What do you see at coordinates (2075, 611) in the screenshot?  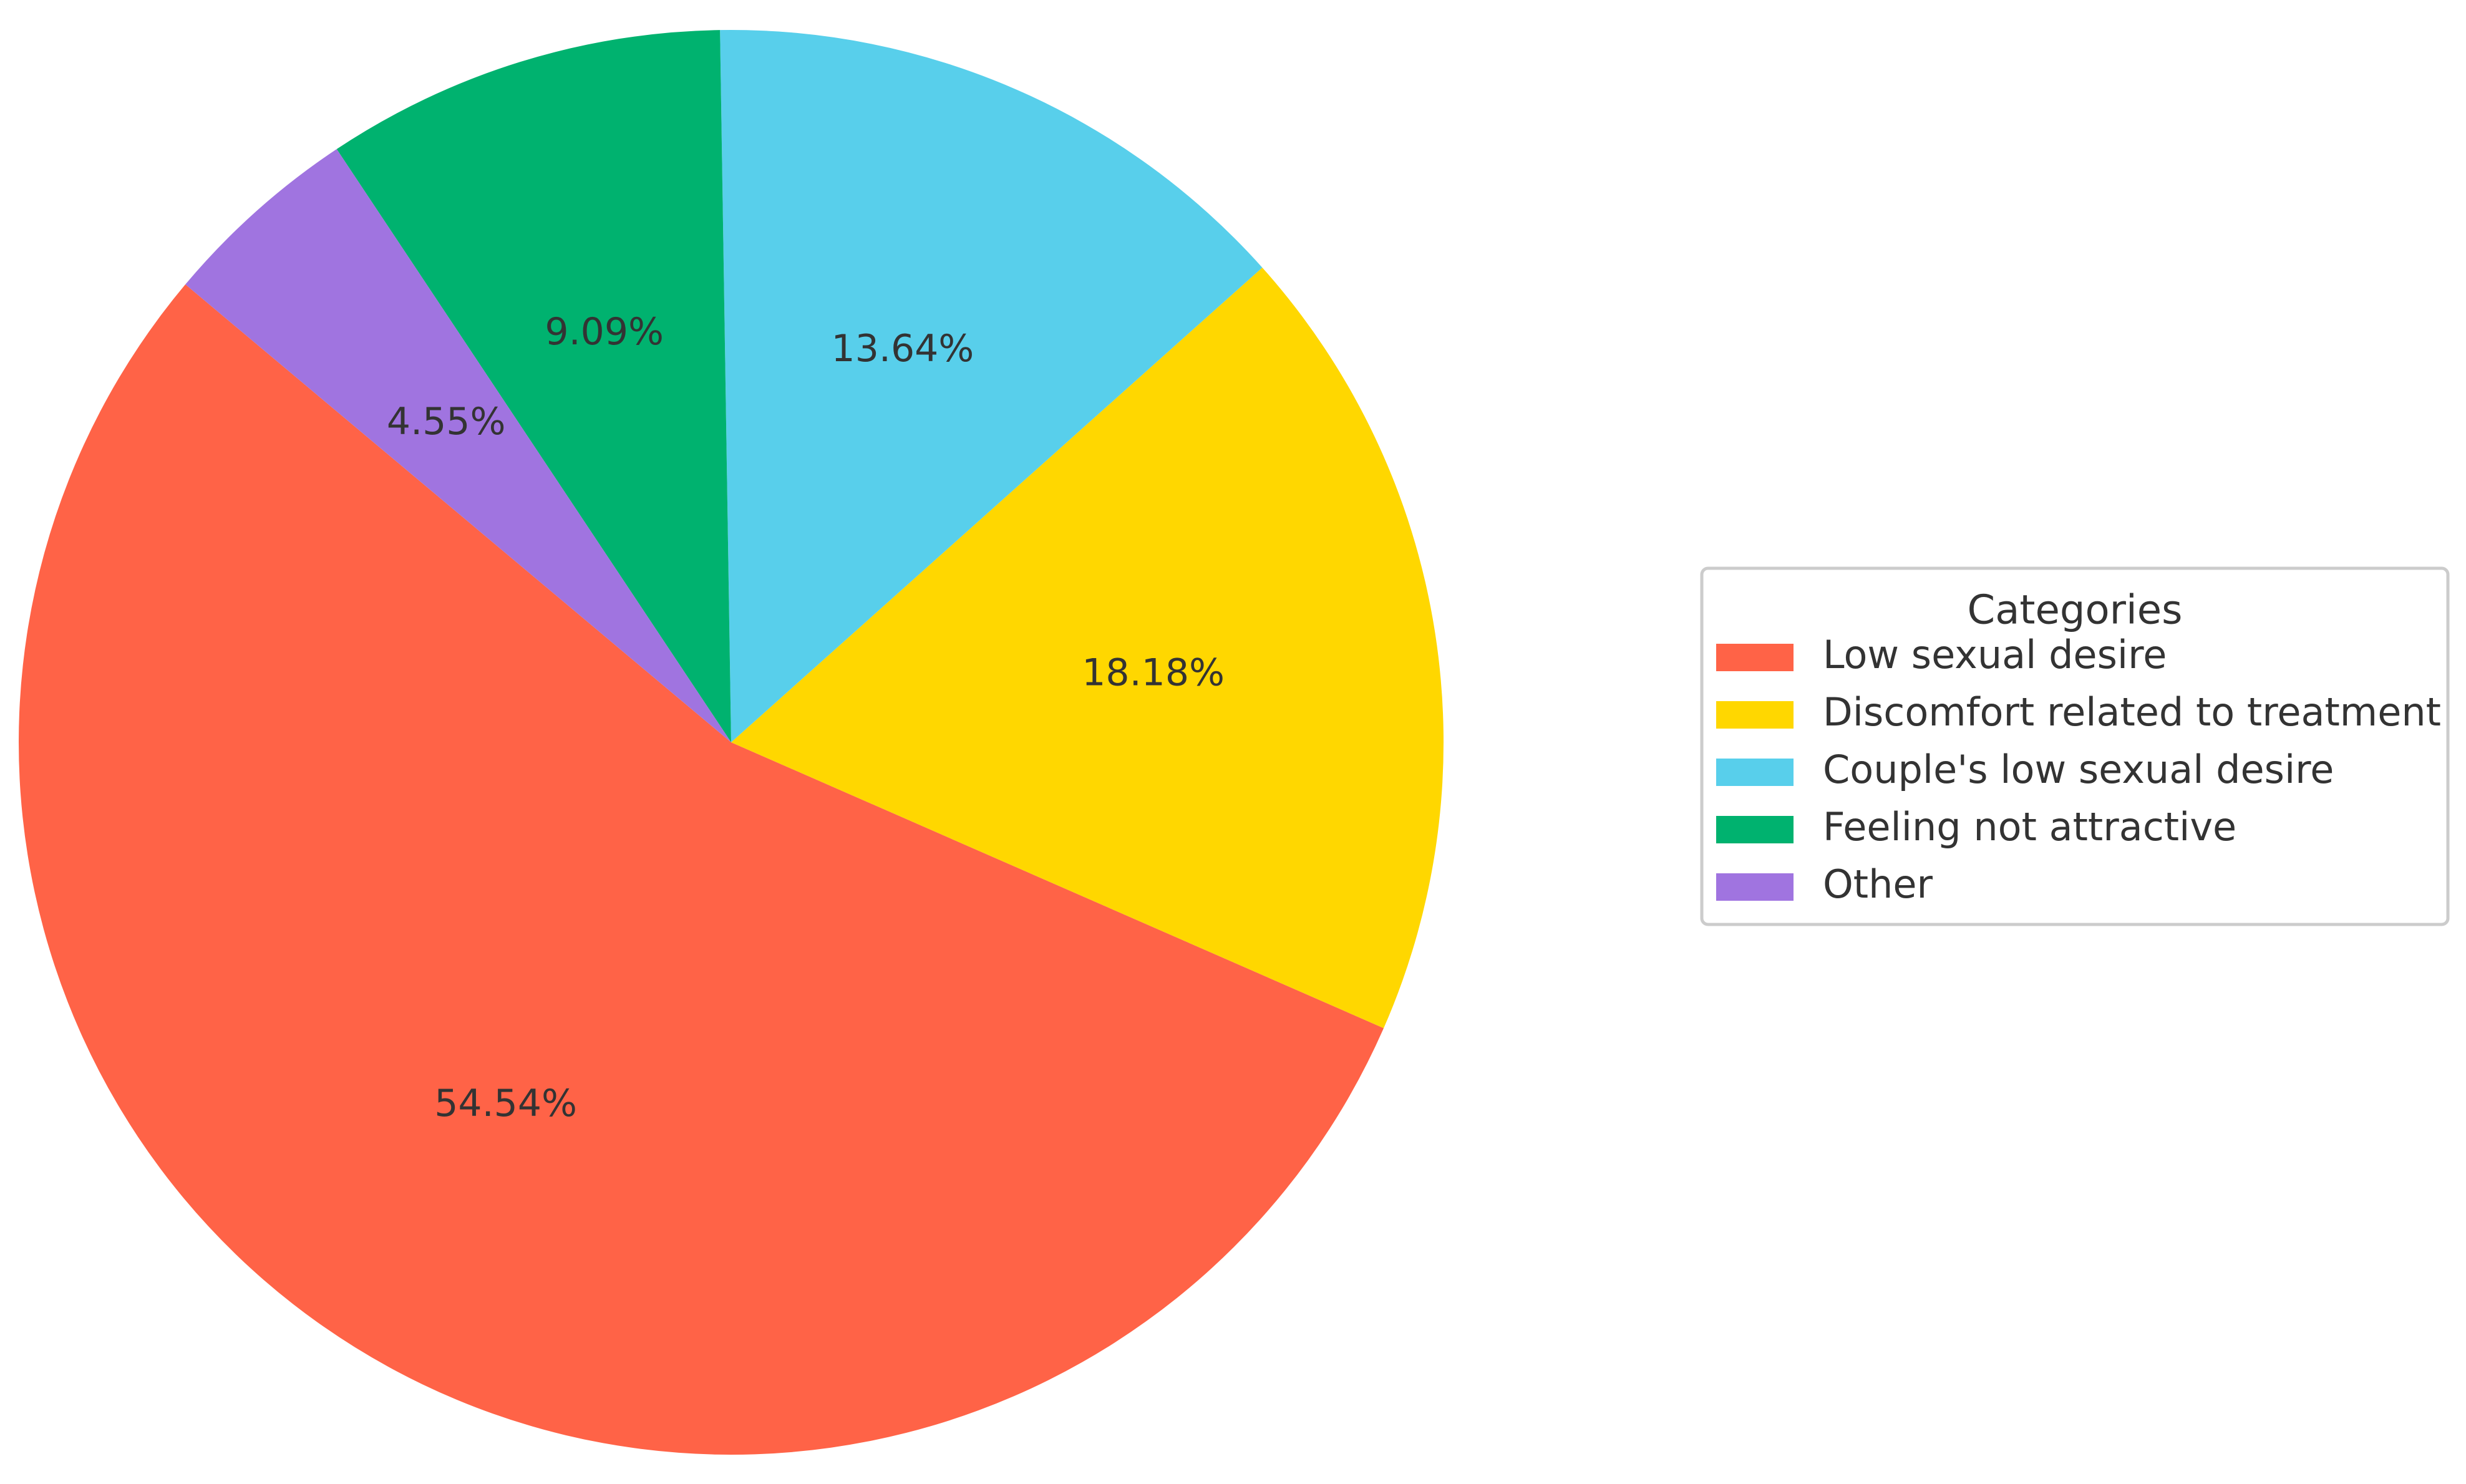 I see `legend-title: Categories` at bounding box center [2075, 611].